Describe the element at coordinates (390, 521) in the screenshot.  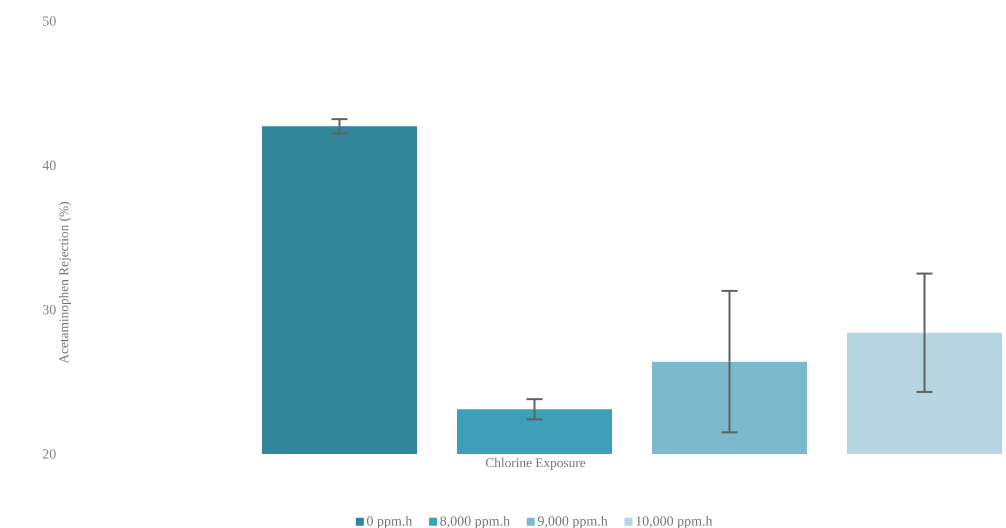
I see `legend-label: 0 ppm.h` at that location.